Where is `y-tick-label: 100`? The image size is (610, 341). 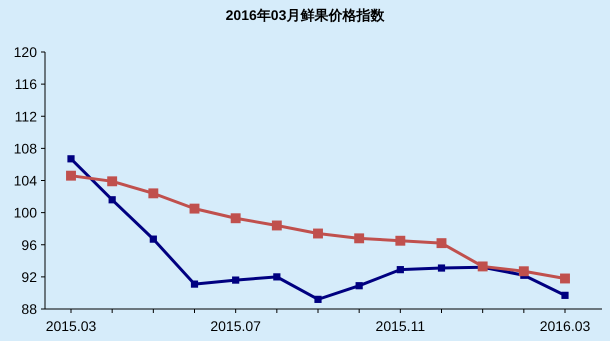
y-tick-label: 100 is located at coordinates (26, 212).